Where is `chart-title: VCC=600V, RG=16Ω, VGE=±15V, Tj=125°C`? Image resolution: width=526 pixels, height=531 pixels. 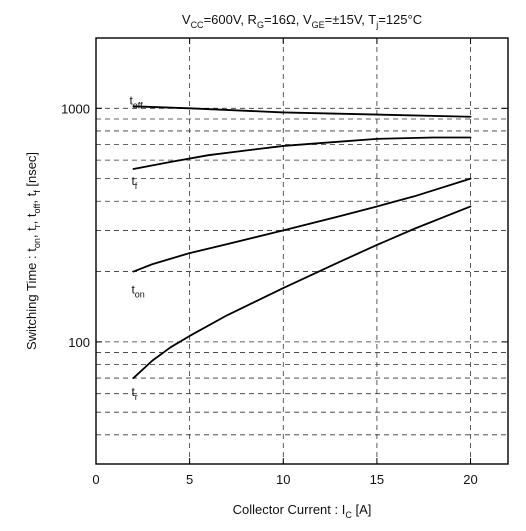
chart-title: VCC=600V, RG=16Ω, VGE=±15V, Tj=125°C is located at coordinates (302, 21).